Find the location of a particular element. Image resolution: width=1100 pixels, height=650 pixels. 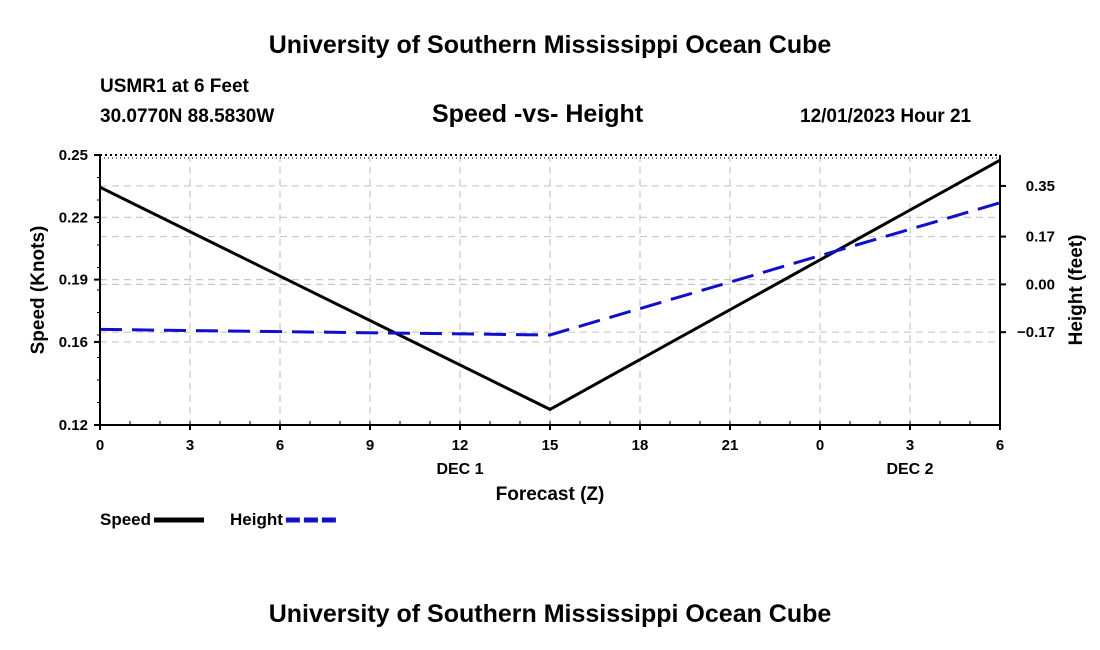

station-label: USMR1 at 6 Feet is located at coordinates (174, 86).